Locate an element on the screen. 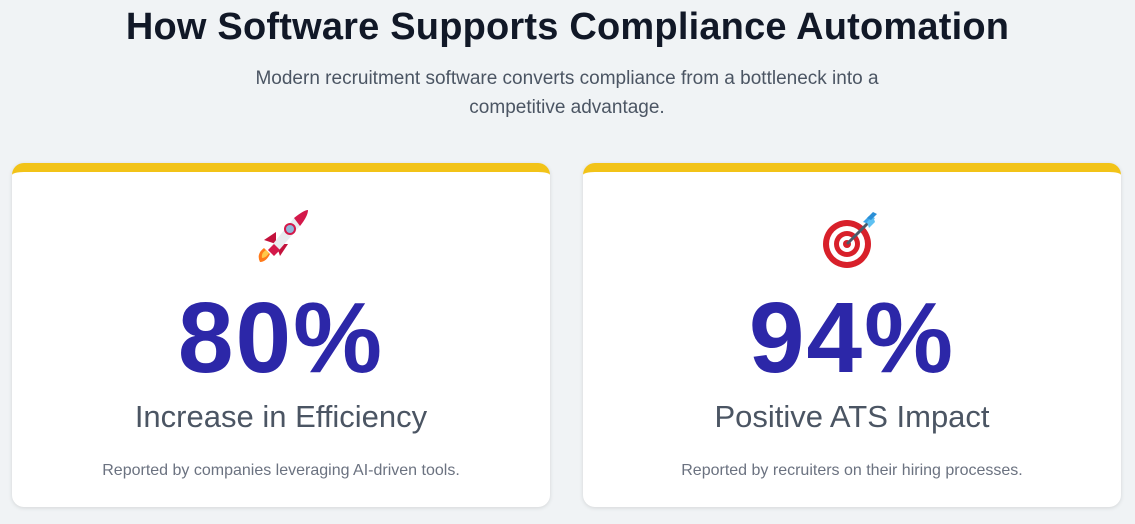 The image size is (1135, 524). target-icon is located at coordinates (852, 239).